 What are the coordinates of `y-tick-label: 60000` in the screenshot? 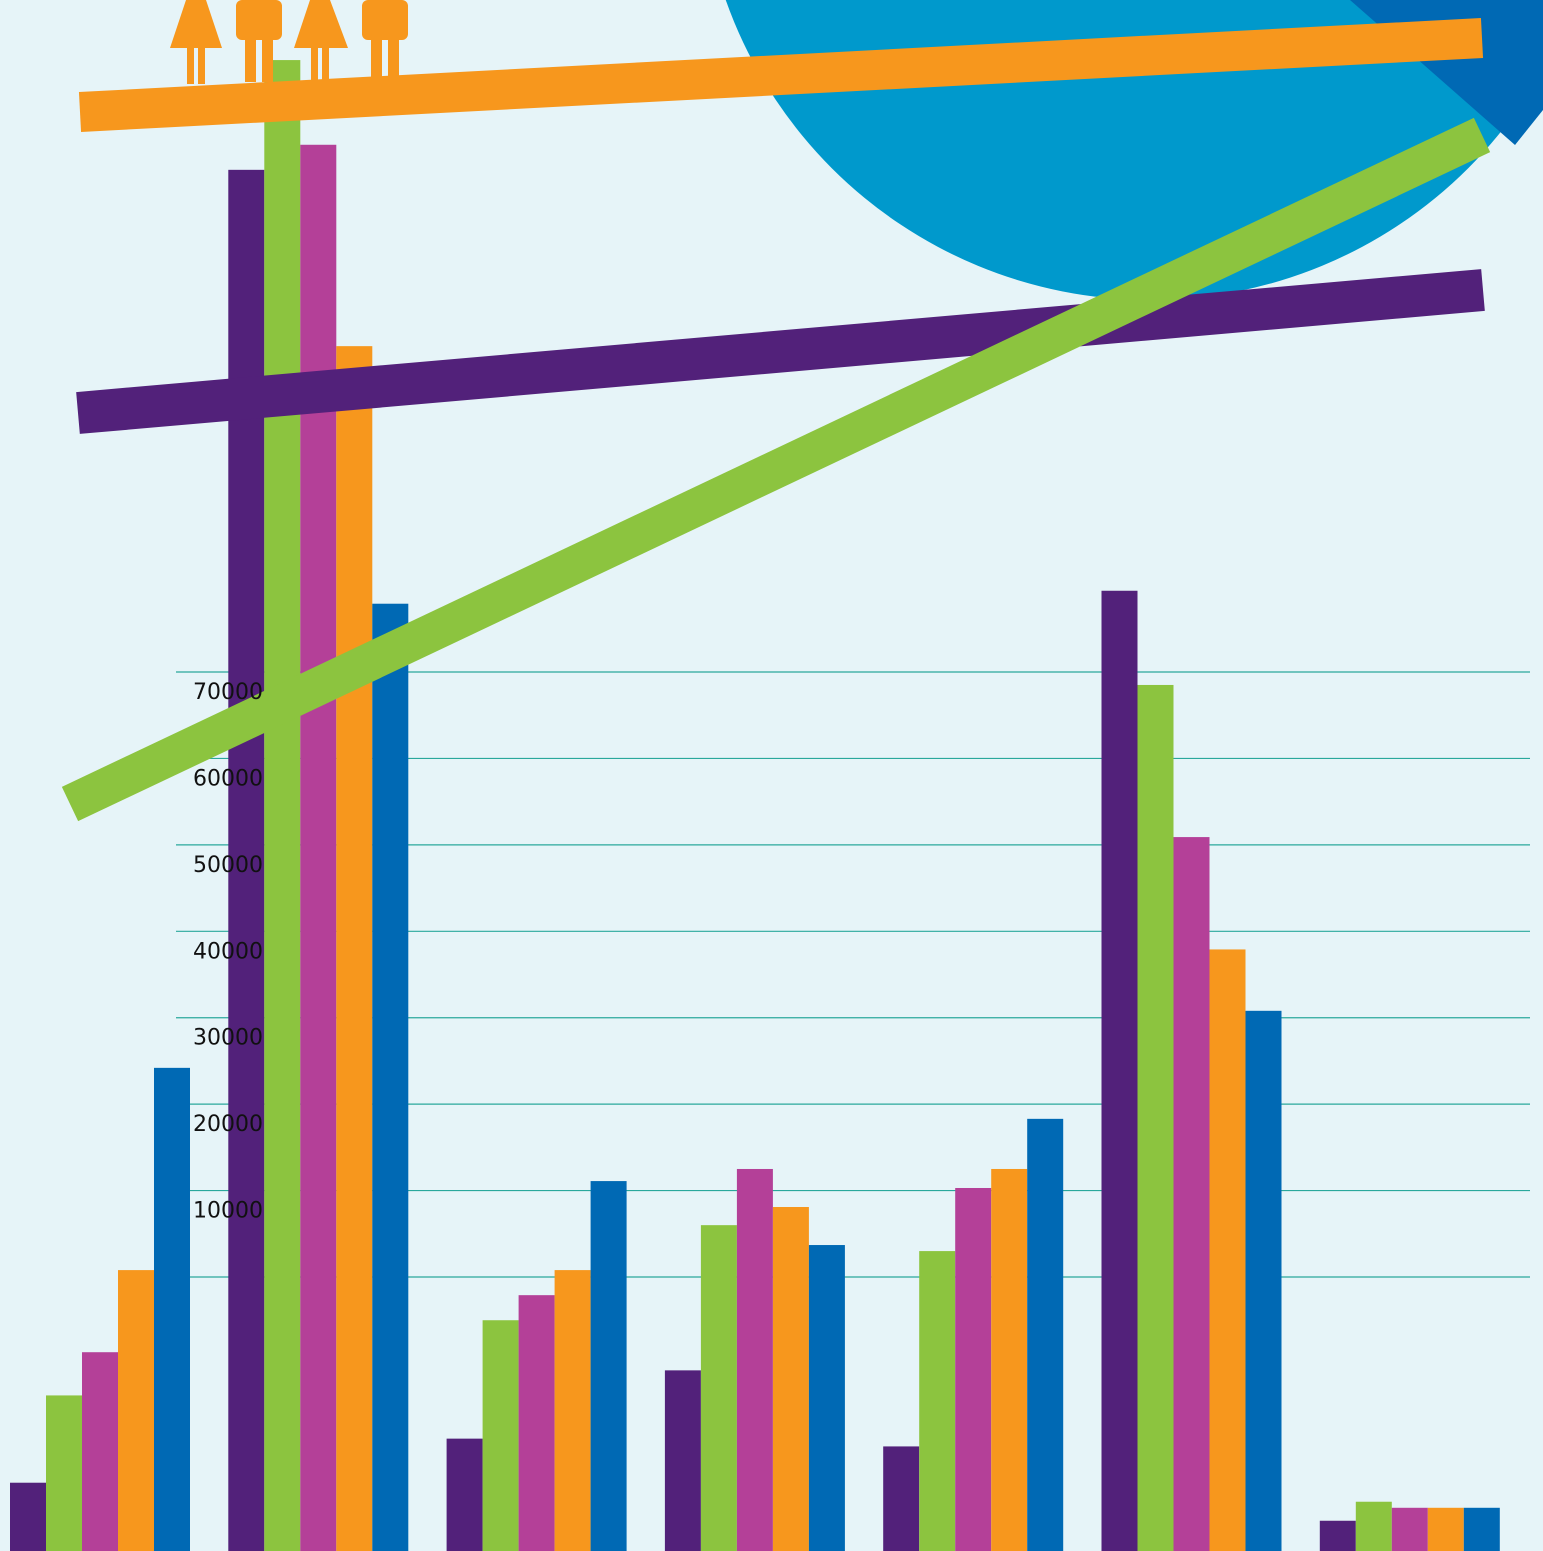 It's located at (228, 778).